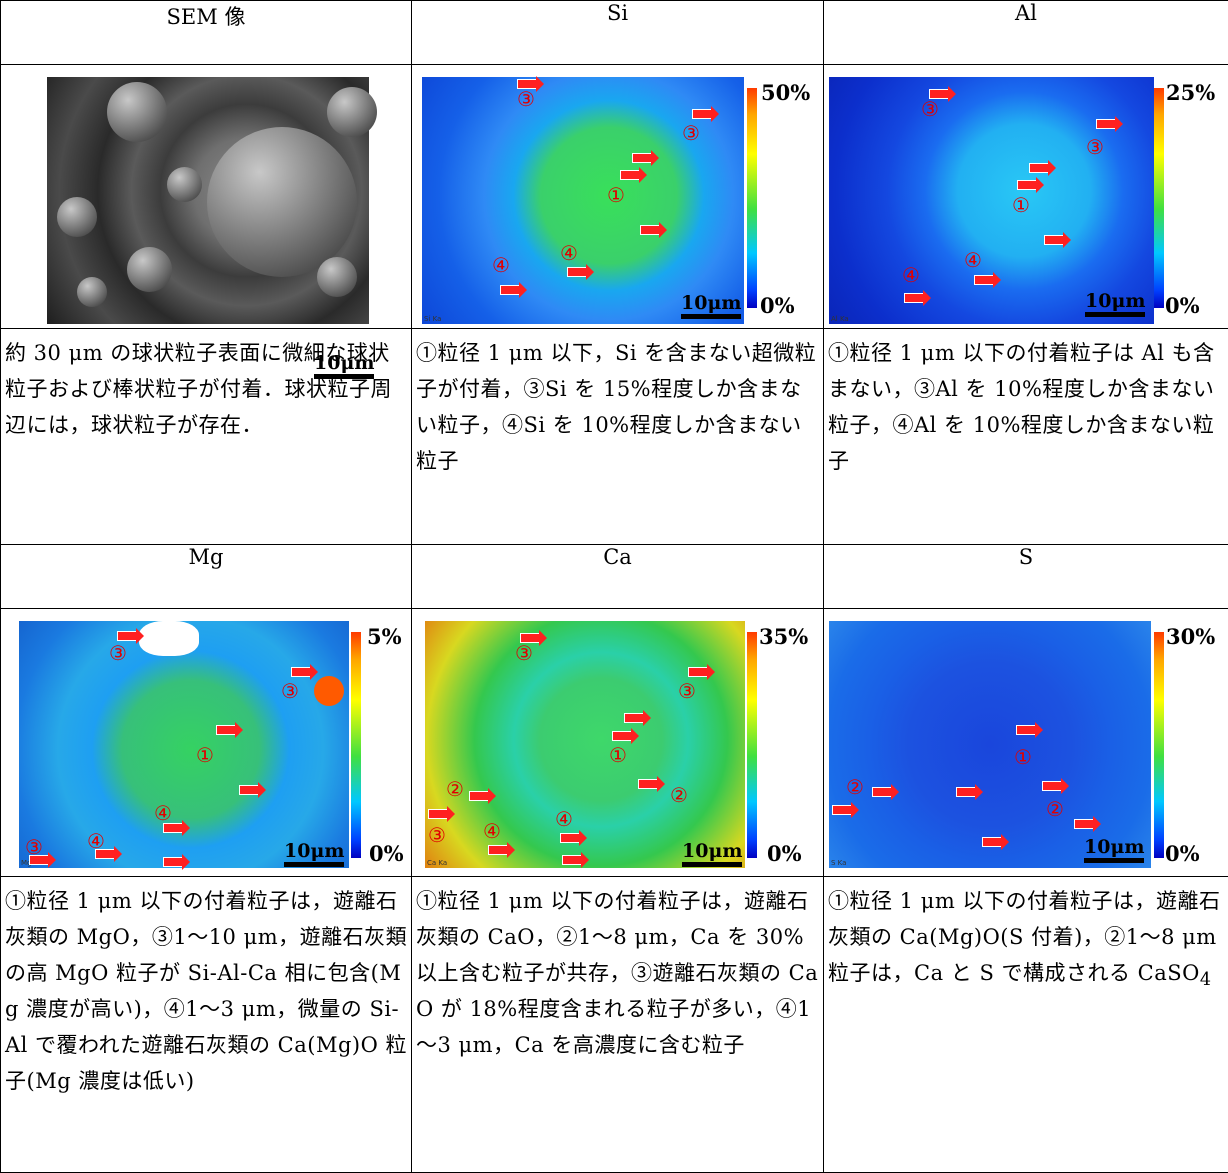  I want to click on sem-image-cell: 10μm, so click(206, 197).